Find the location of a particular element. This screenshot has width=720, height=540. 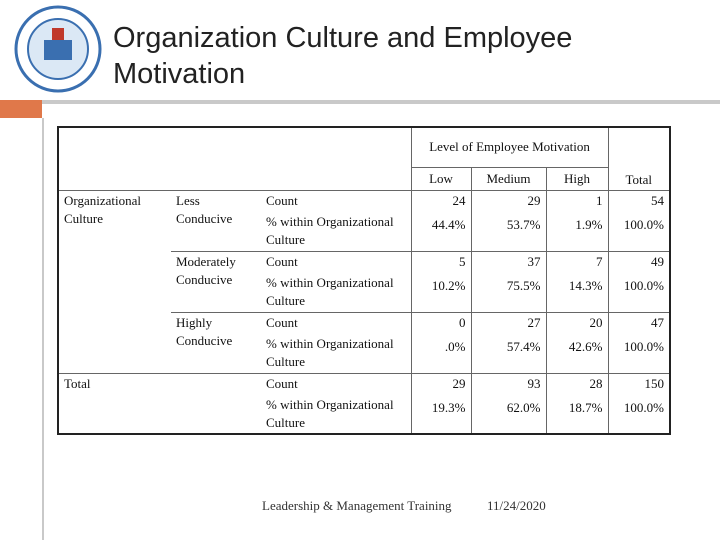

column-header: High is located at coordinates (577, 178).